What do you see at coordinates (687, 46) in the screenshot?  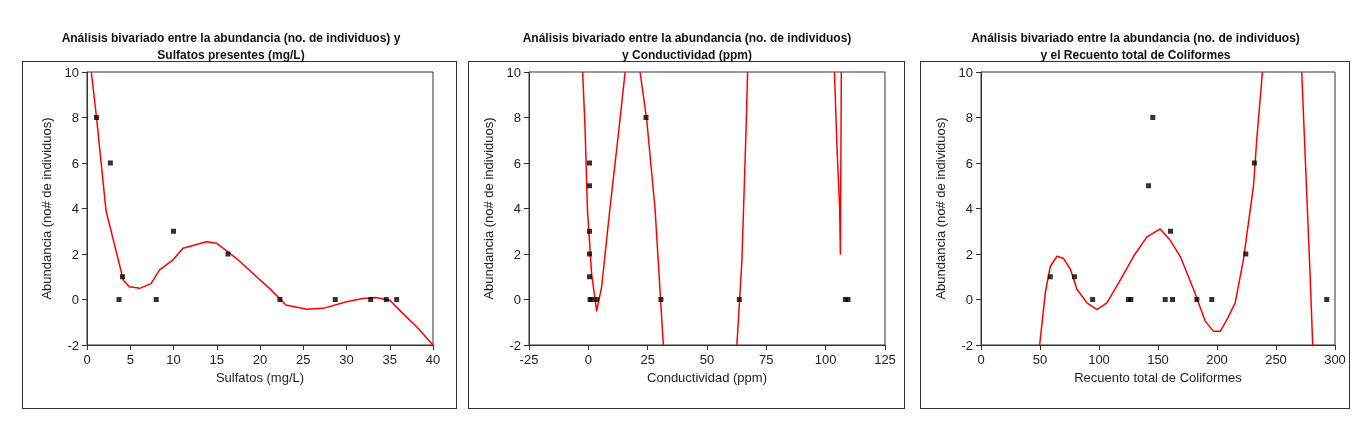 I see `chart-title: Análisis bivariado entre la abundancia (no. de individuos) y Conductividad (ppm)` at bounding box center [687, 46].